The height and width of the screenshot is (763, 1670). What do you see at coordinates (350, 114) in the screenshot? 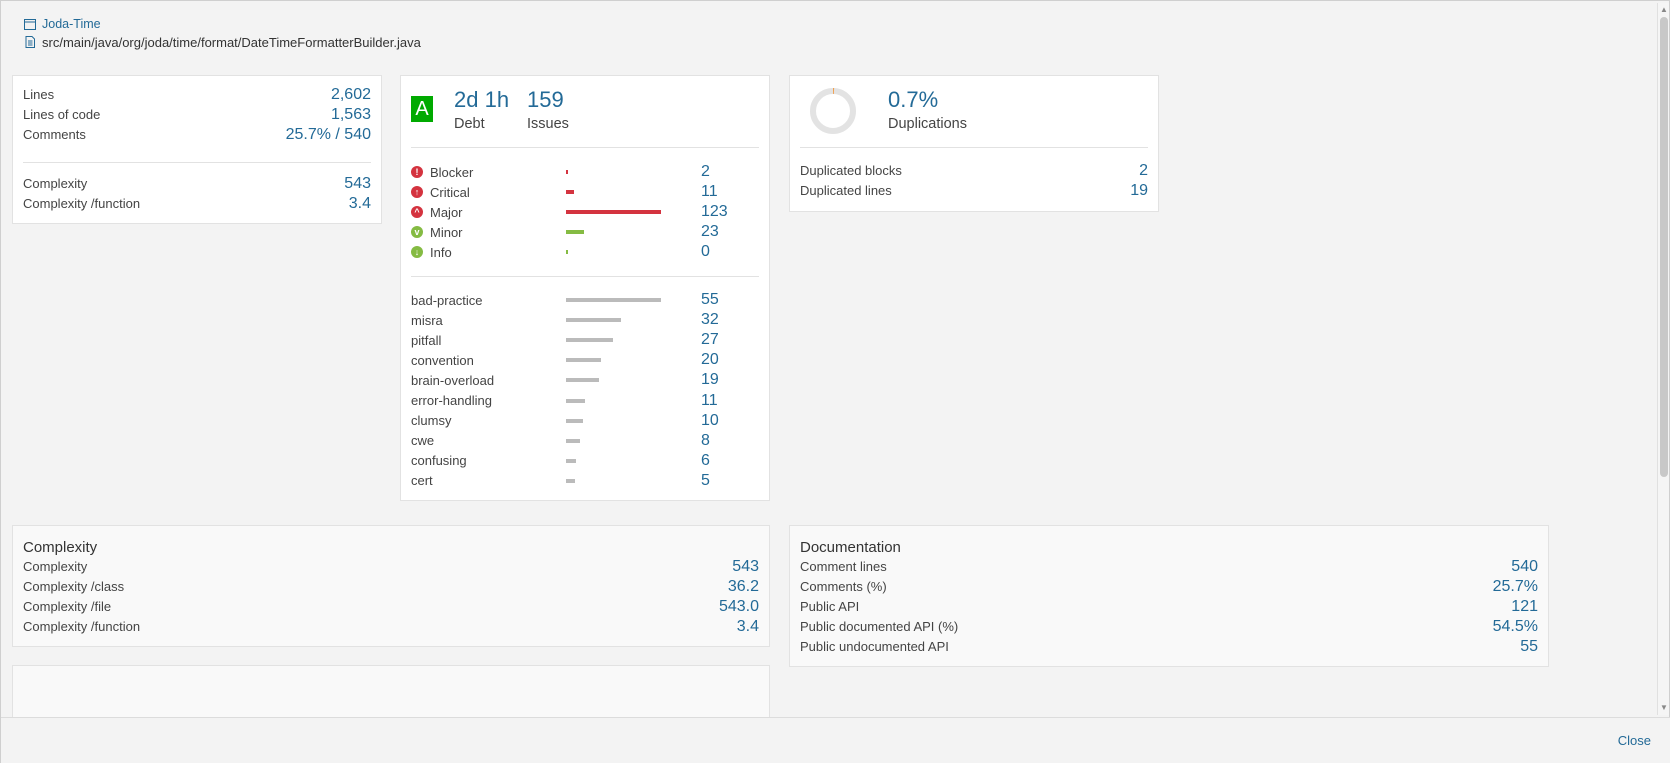
I see `measure-value: 1,563` at bounding box center [350, 114].